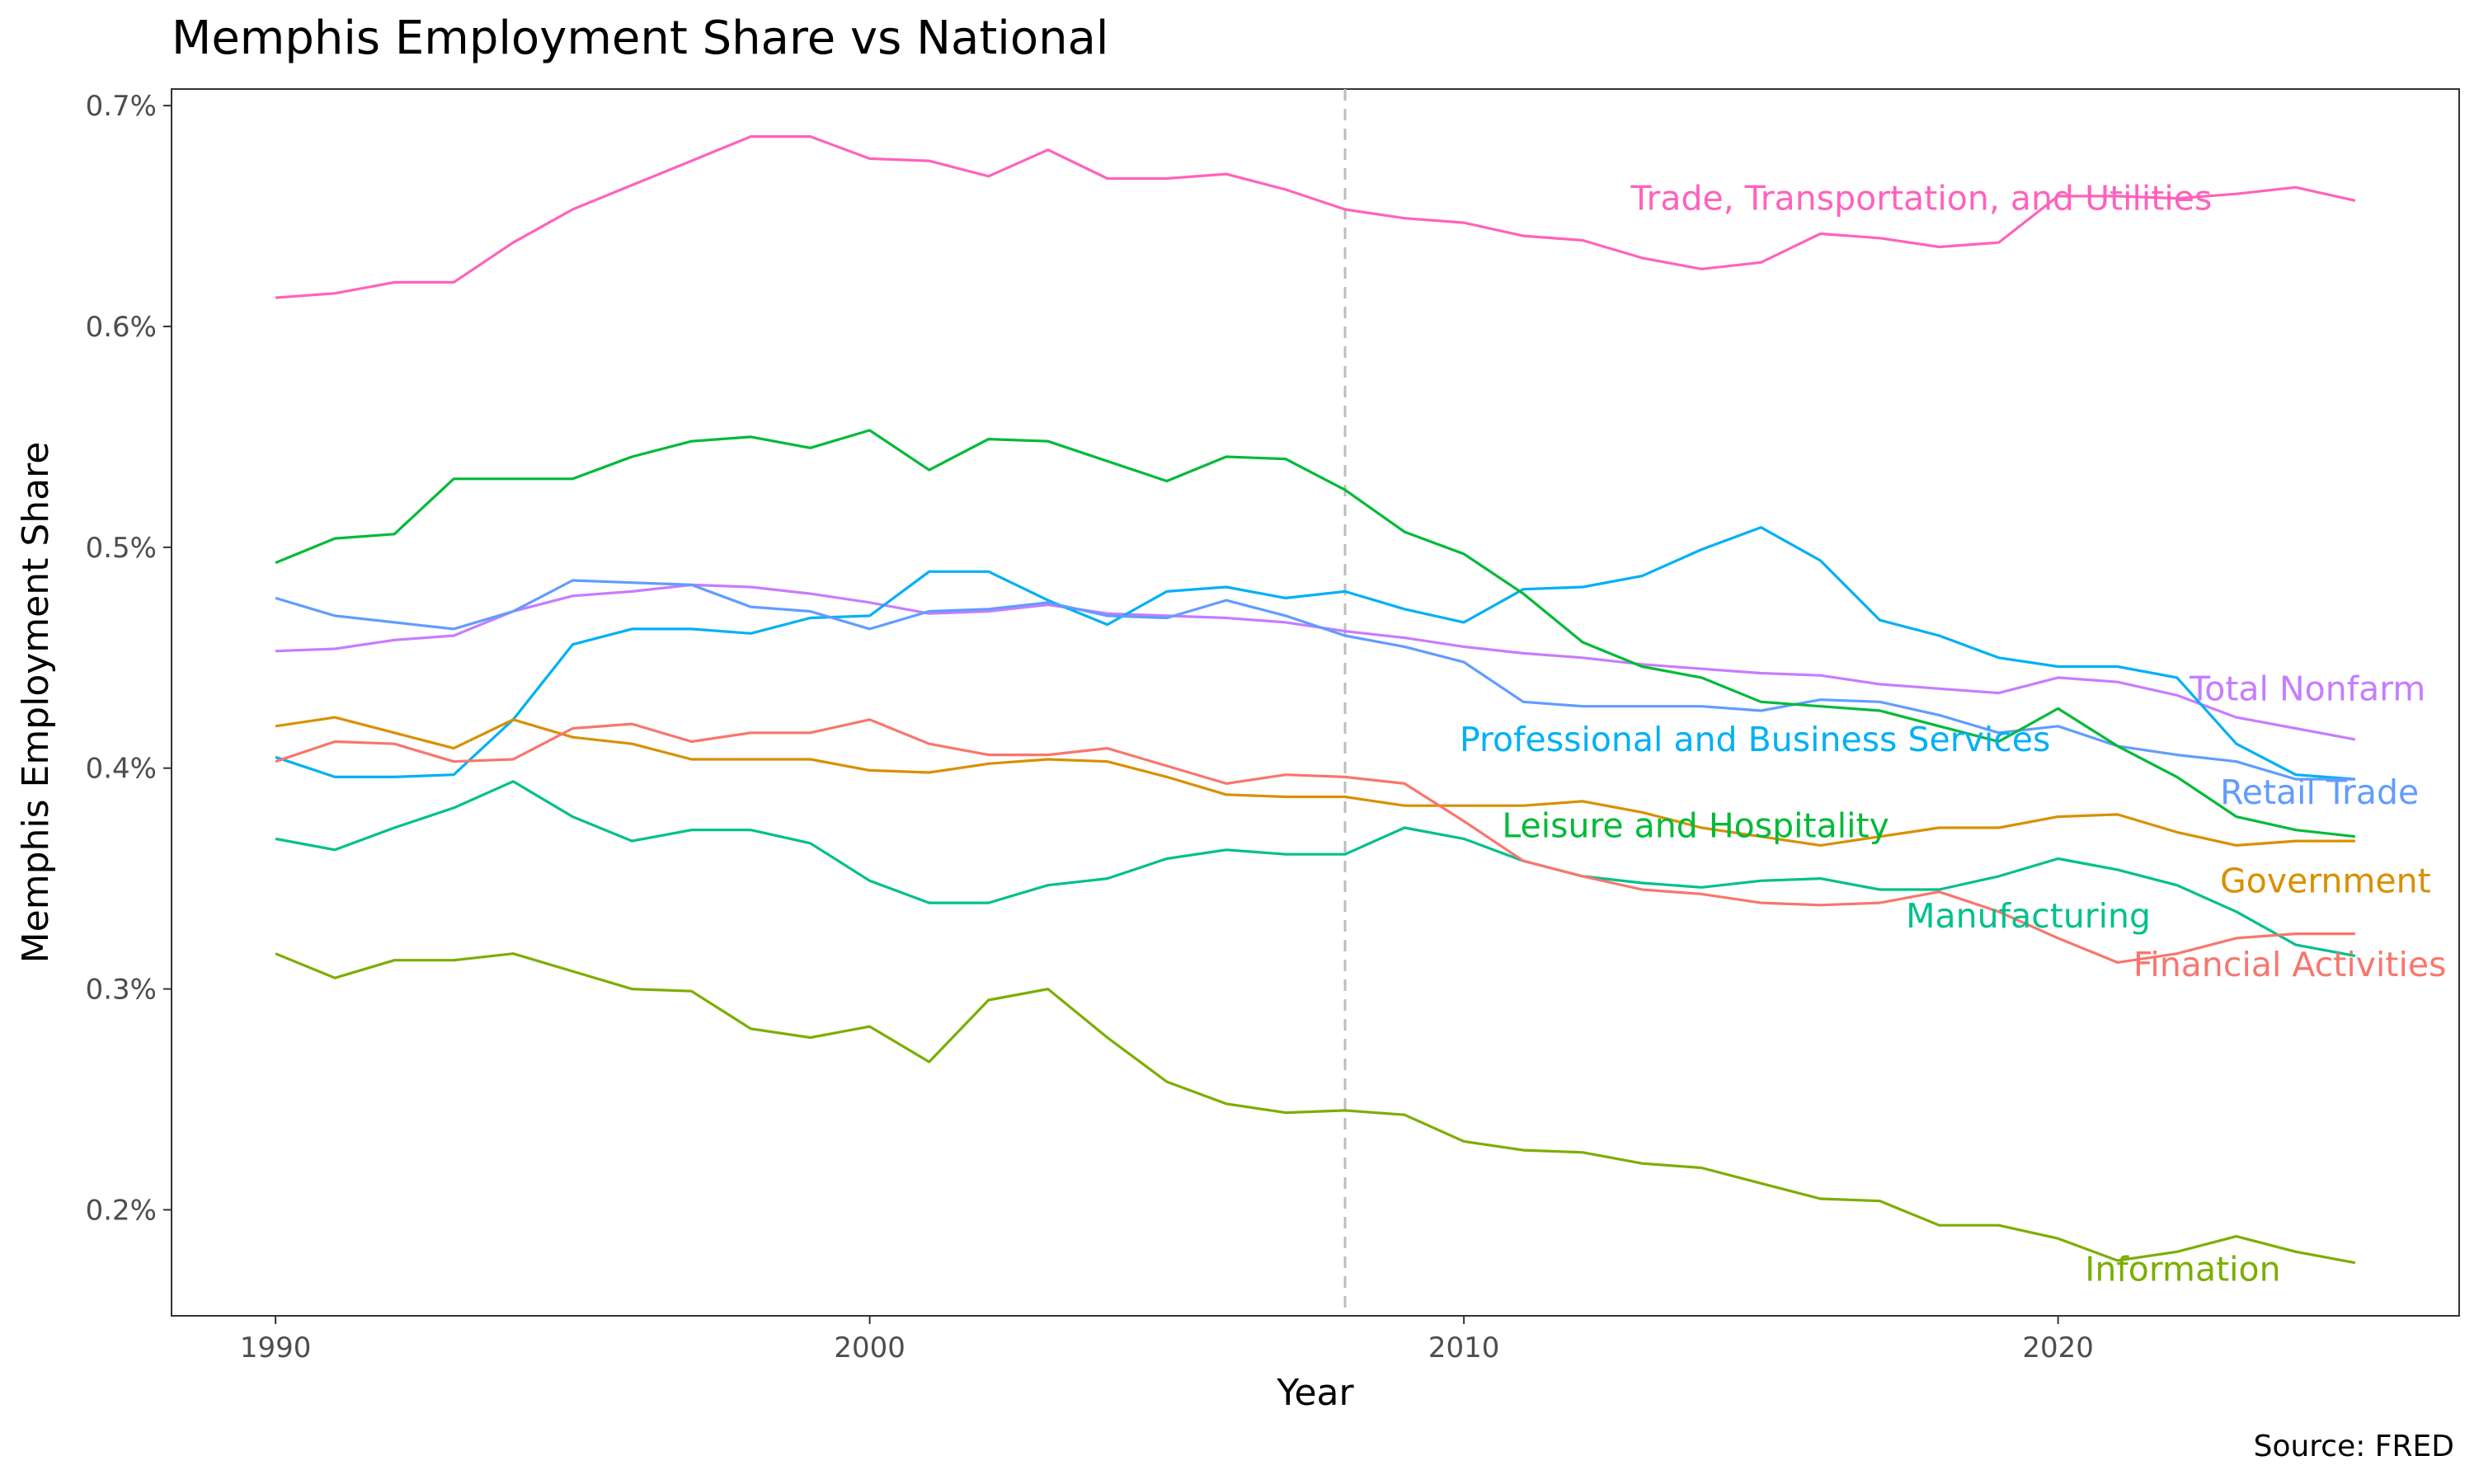 The width and height of the screenshot is (2474, 1484). Describe the element at coordinates (121, 1210) in the screenshot. I see `y-tick-label: 0.2%` at that location.